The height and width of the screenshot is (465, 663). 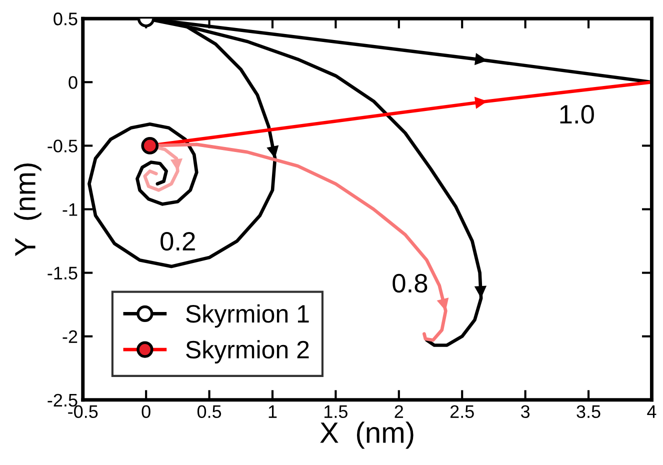 I want to click on y-tick-label: -1.5, so click(x=63, y=273).